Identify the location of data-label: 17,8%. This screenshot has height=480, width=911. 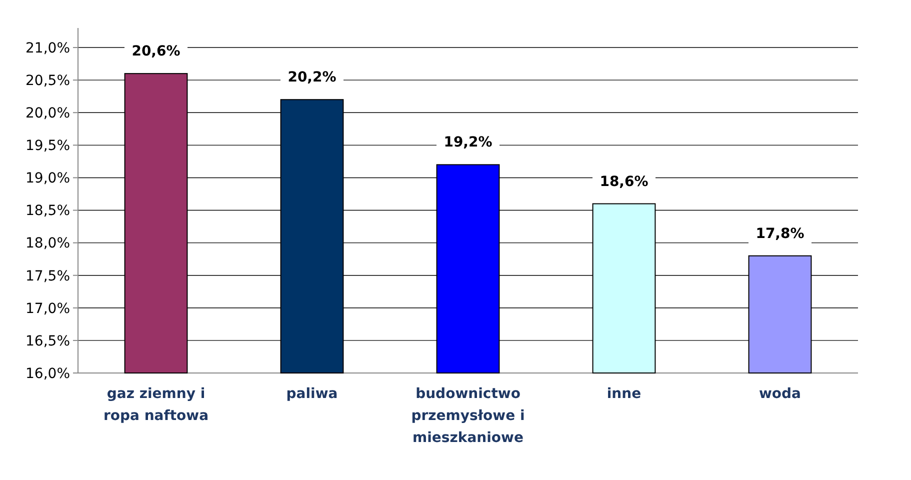
(780, 234).